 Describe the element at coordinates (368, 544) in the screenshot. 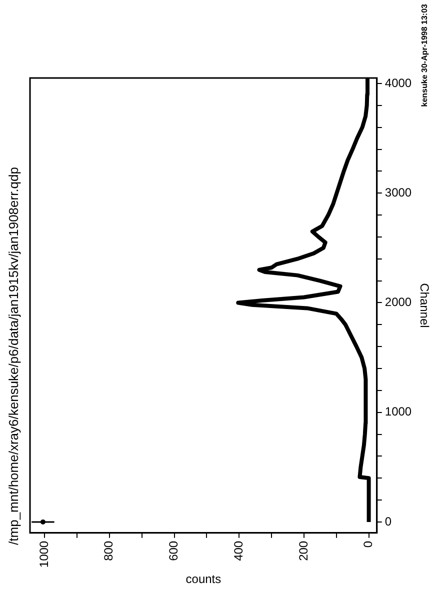

I see `x-tick-label: 0` at that location.